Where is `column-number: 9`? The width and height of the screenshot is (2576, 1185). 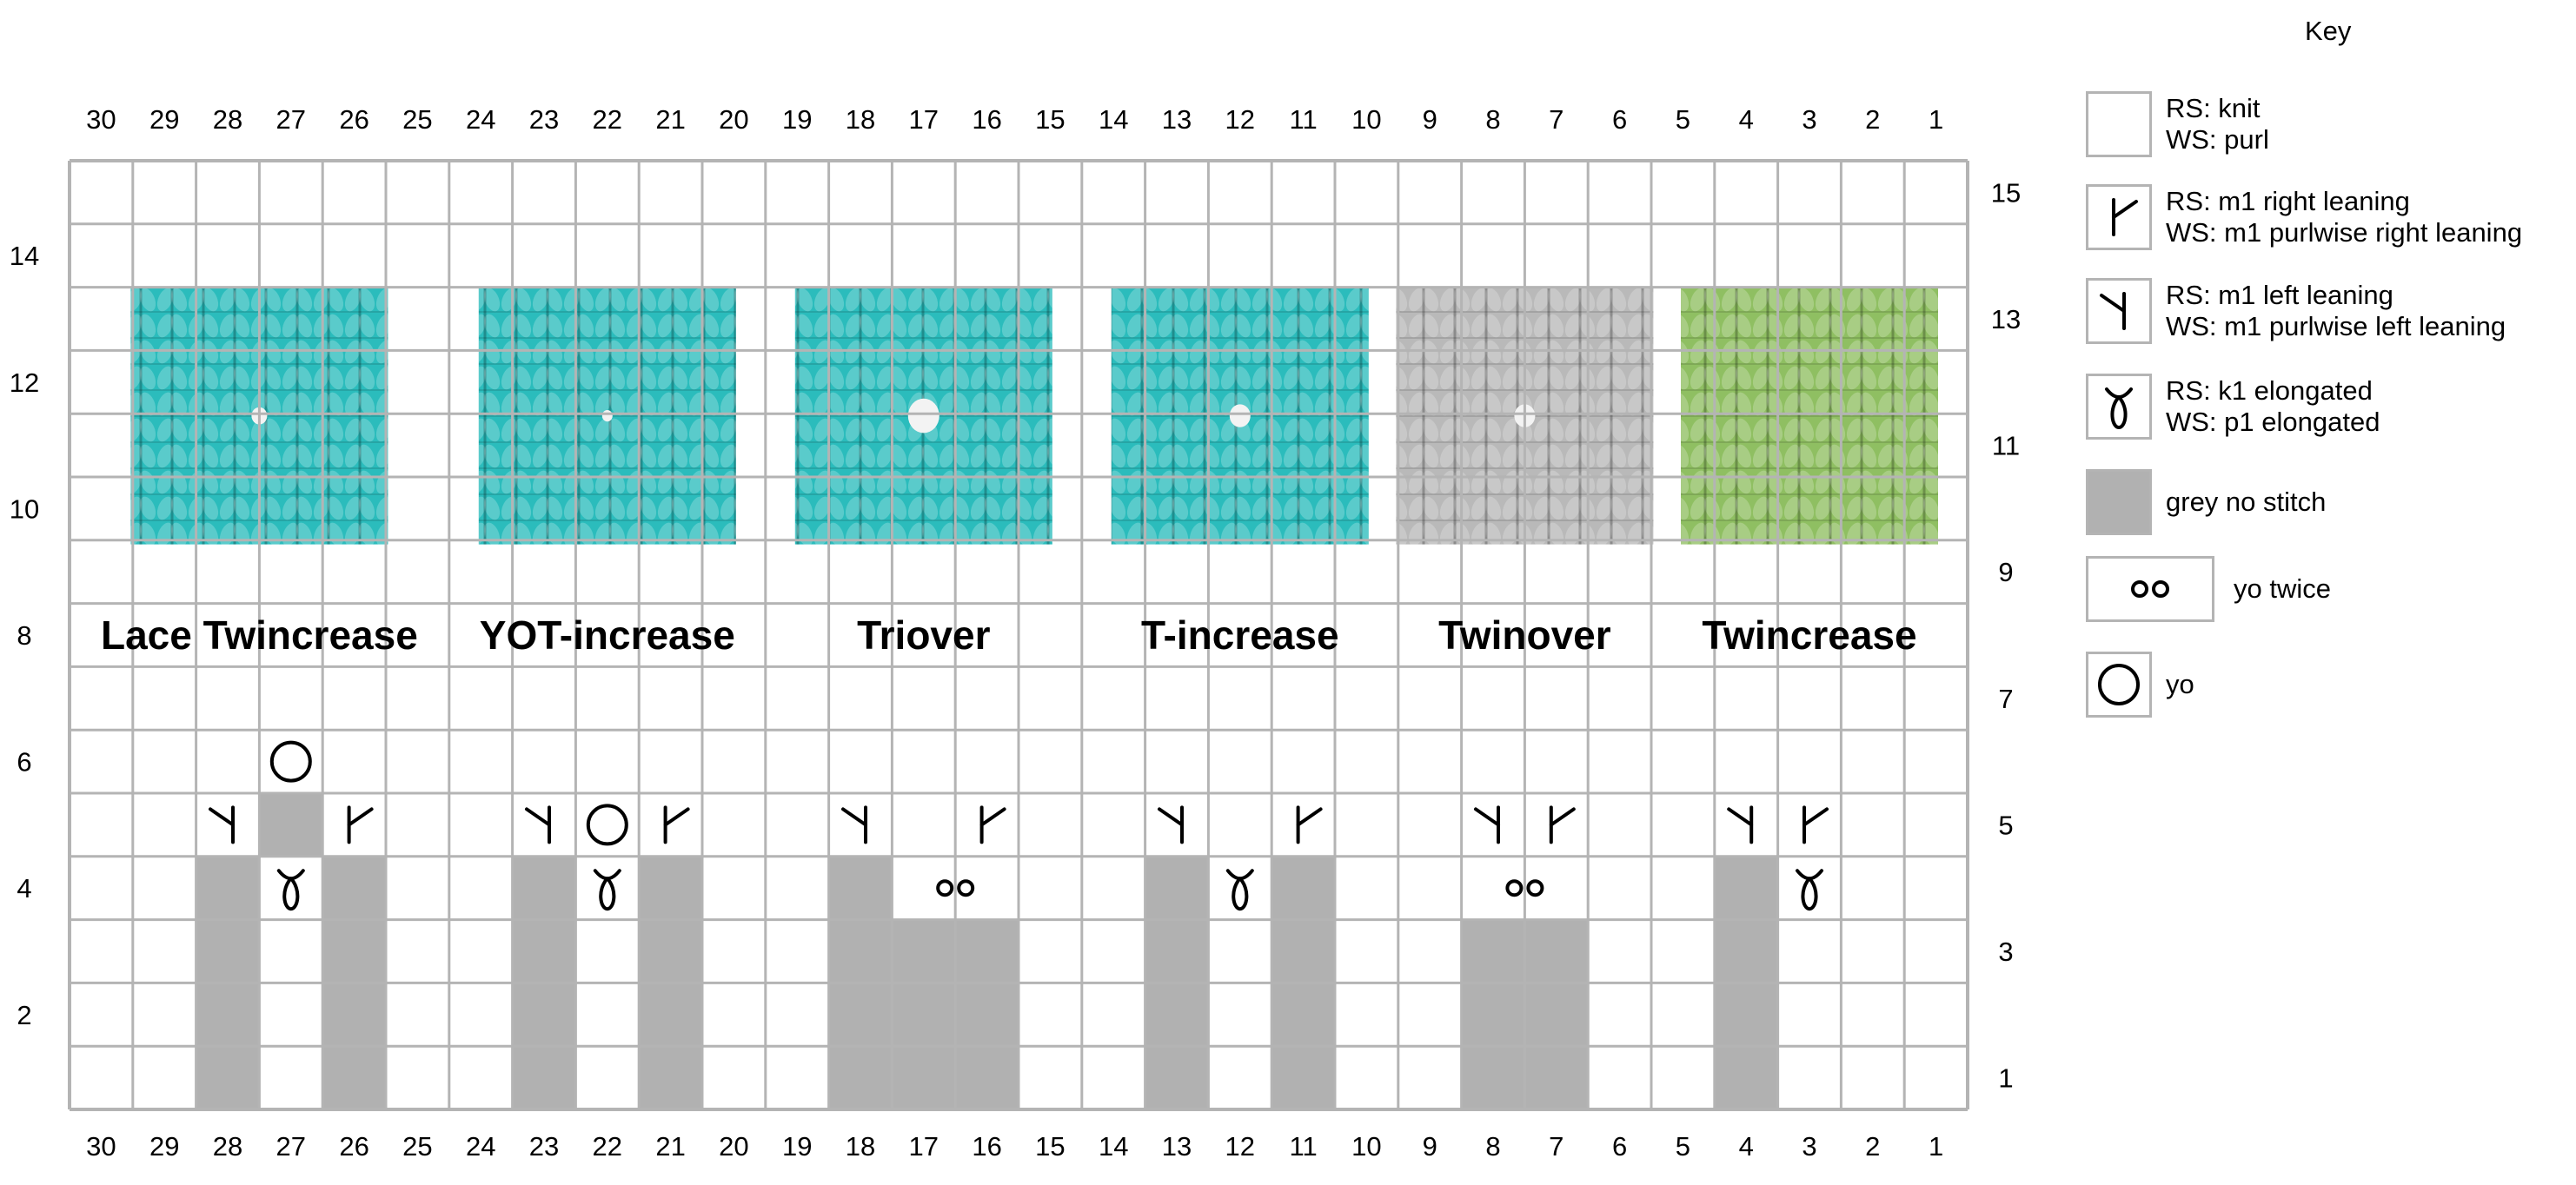 column-number: 9 is located at coordinates (1430, 1147).